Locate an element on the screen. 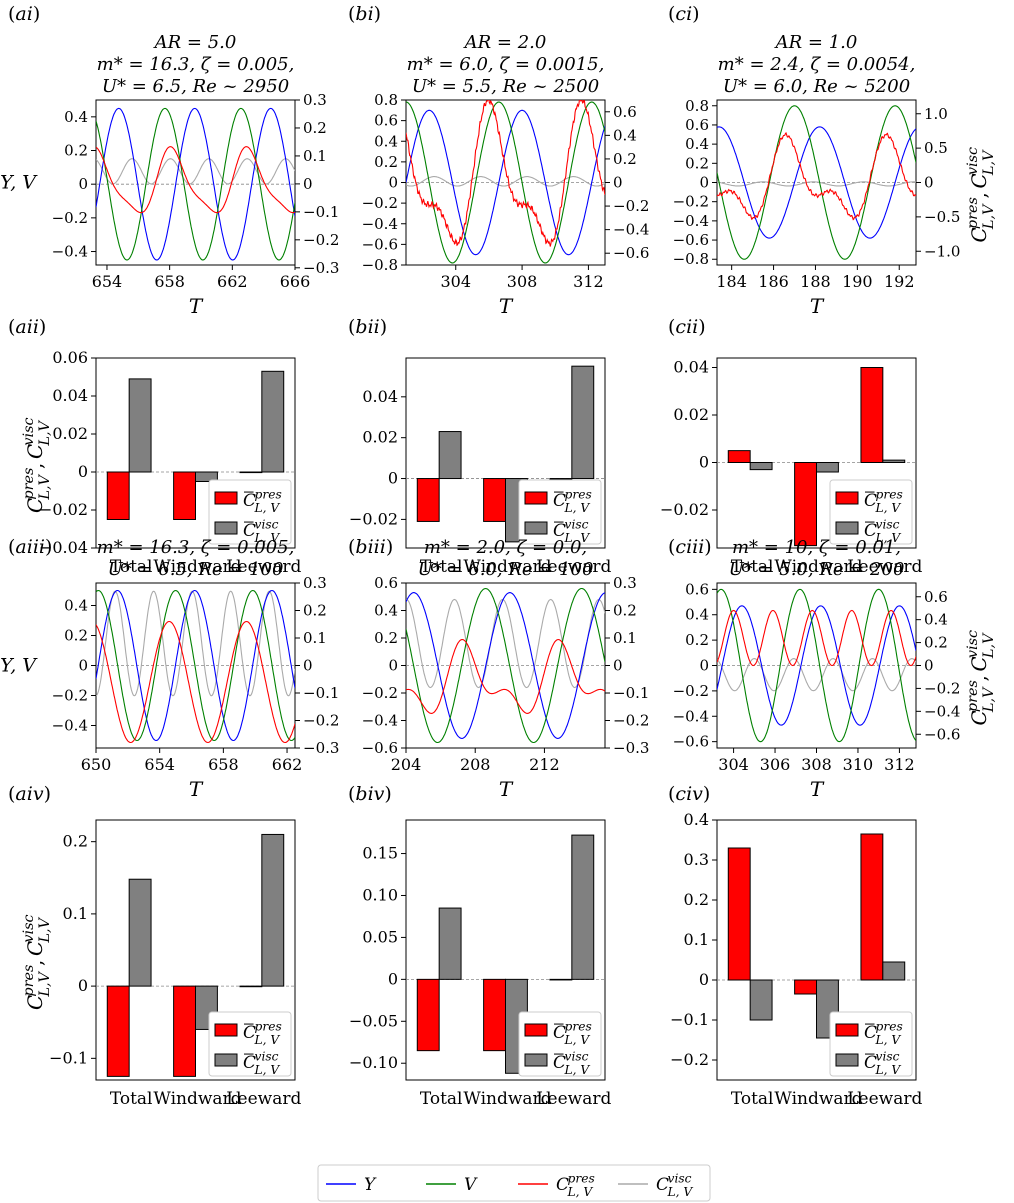 Image resolution: width=1014 pixels, height=1203 pixels. y2-tick-label: −0.5 is located at coordinates (942, 217).